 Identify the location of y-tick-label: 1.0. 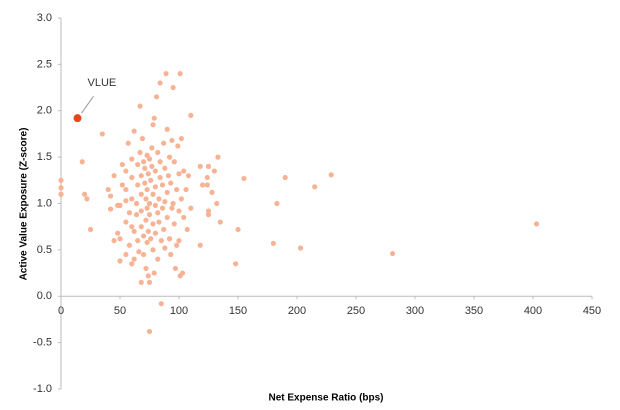
(44, 203).